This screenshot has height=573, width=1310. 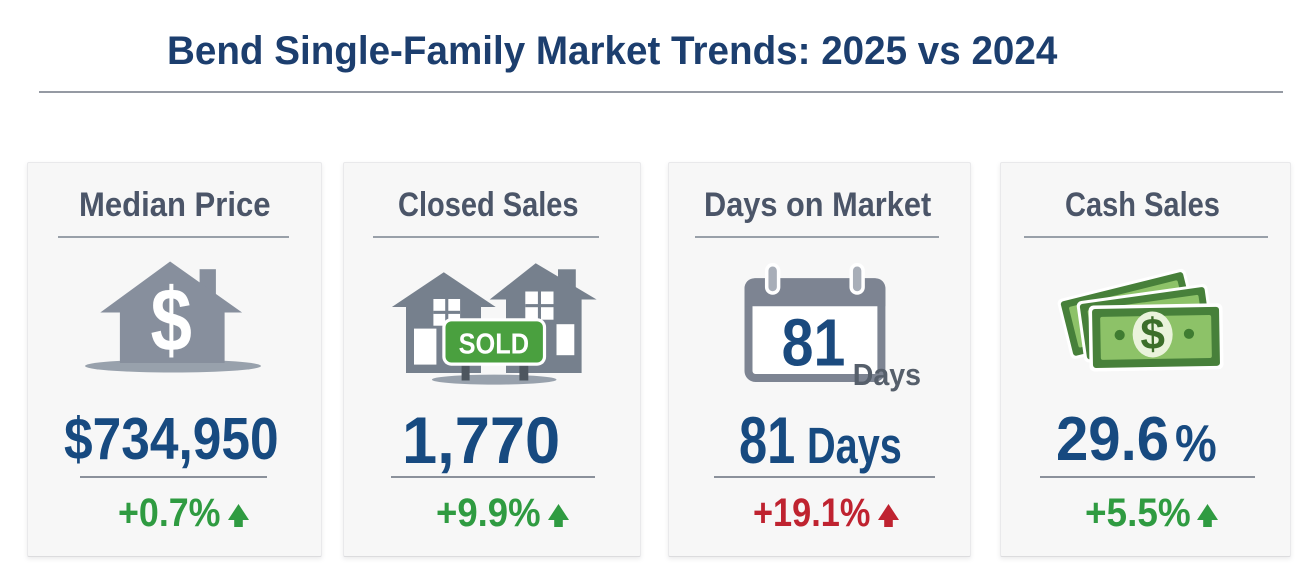 I want to click on svg-text: Days, so click(x=887, y=374).